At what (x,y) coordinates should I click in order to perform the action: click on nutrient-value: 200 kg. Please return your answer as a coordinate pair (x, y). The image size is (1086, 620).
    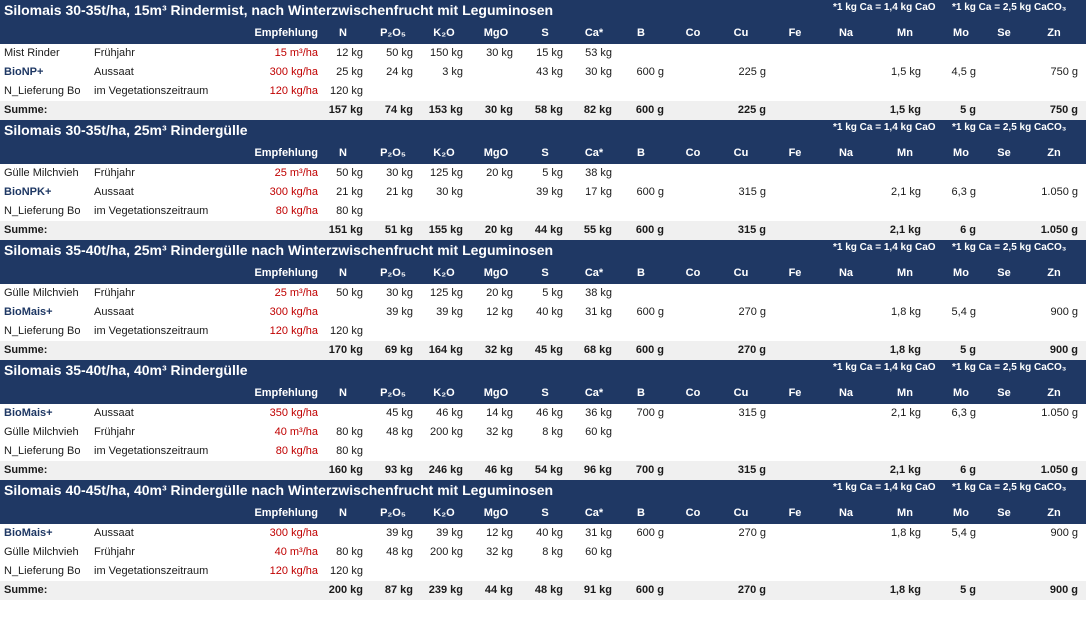
    Looking at the image, I should click on (446, 552).